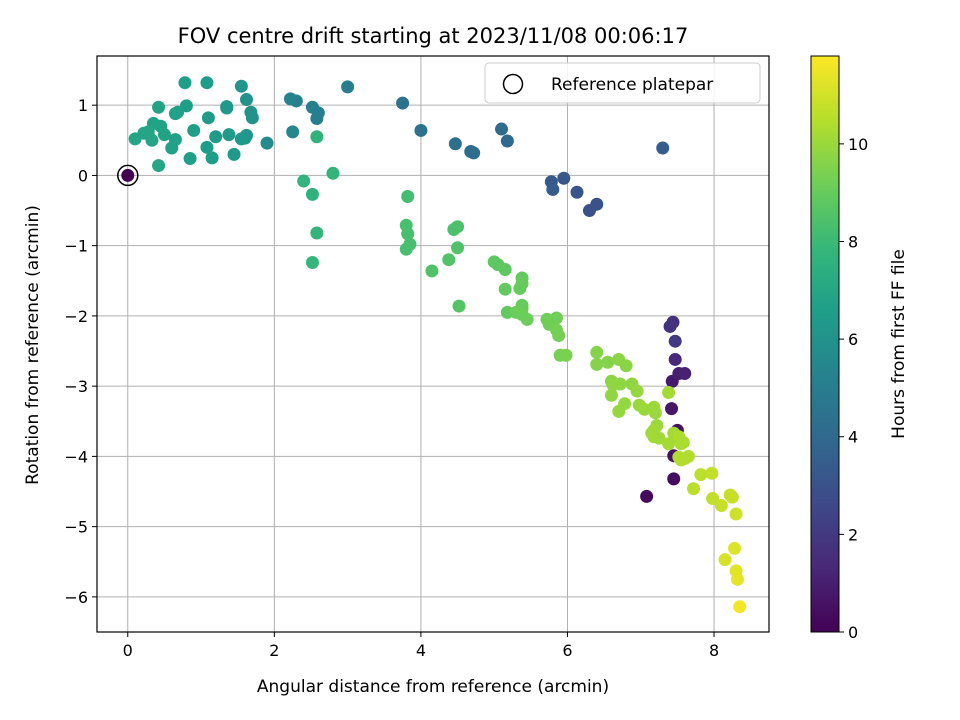 The image size is (960, 720). Describe the element at coordinates (853, 388) in the screenshot. I see `colorbar-ticks: 0 2 4 6 8 10` at that location.